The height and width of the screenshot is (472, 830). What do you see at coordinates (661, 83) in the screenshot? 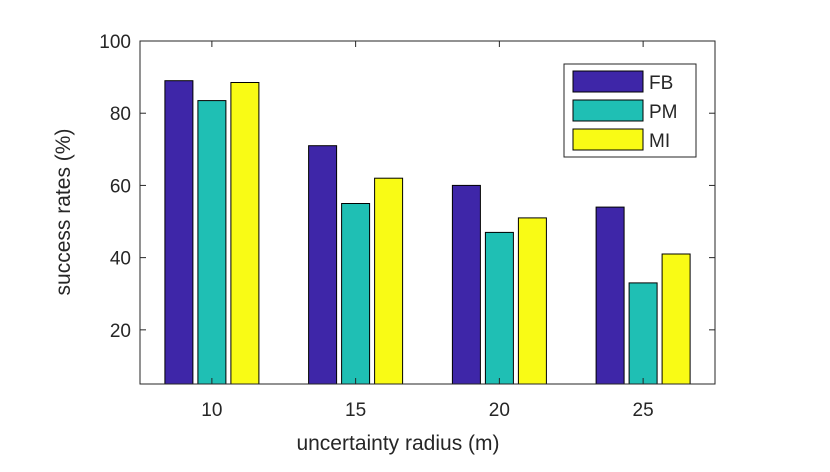
I see `legend-label-fb: FB` at bounding box center [661, 83].